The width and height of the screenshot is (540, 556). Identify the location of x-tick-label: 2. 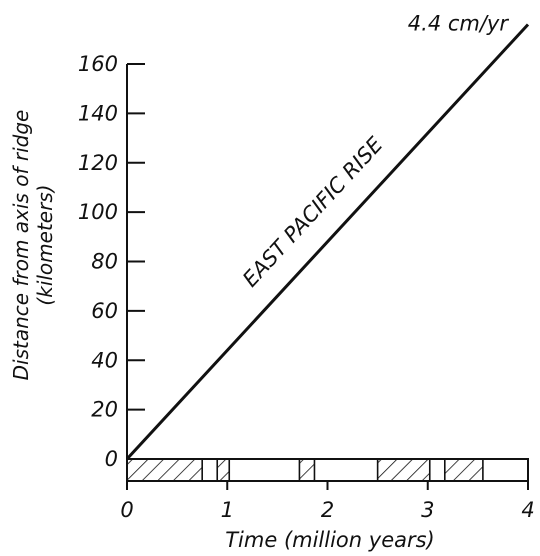
(327, 510).